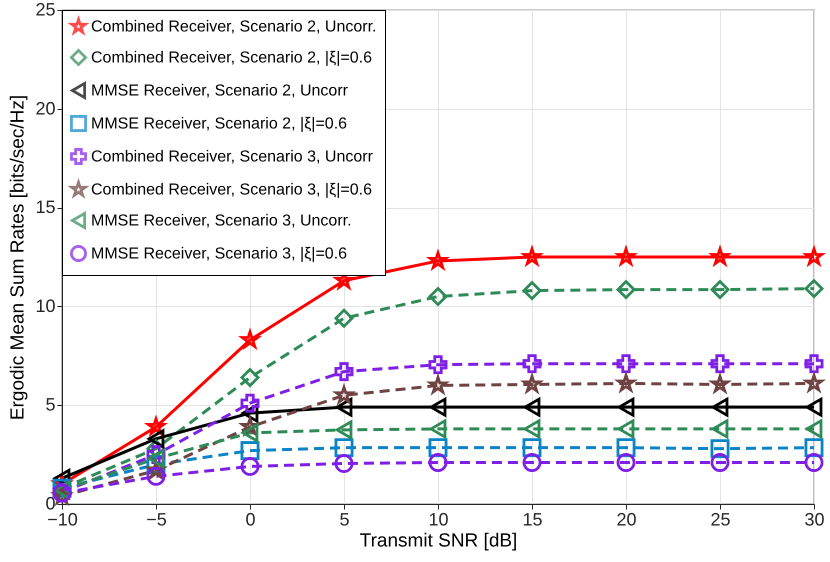 Image resolution: width=830 pixels, height=562 pixels. I want to click on legend-label: MMSE Receiver, Scenario 3, Uncorr., so click(221, 221).